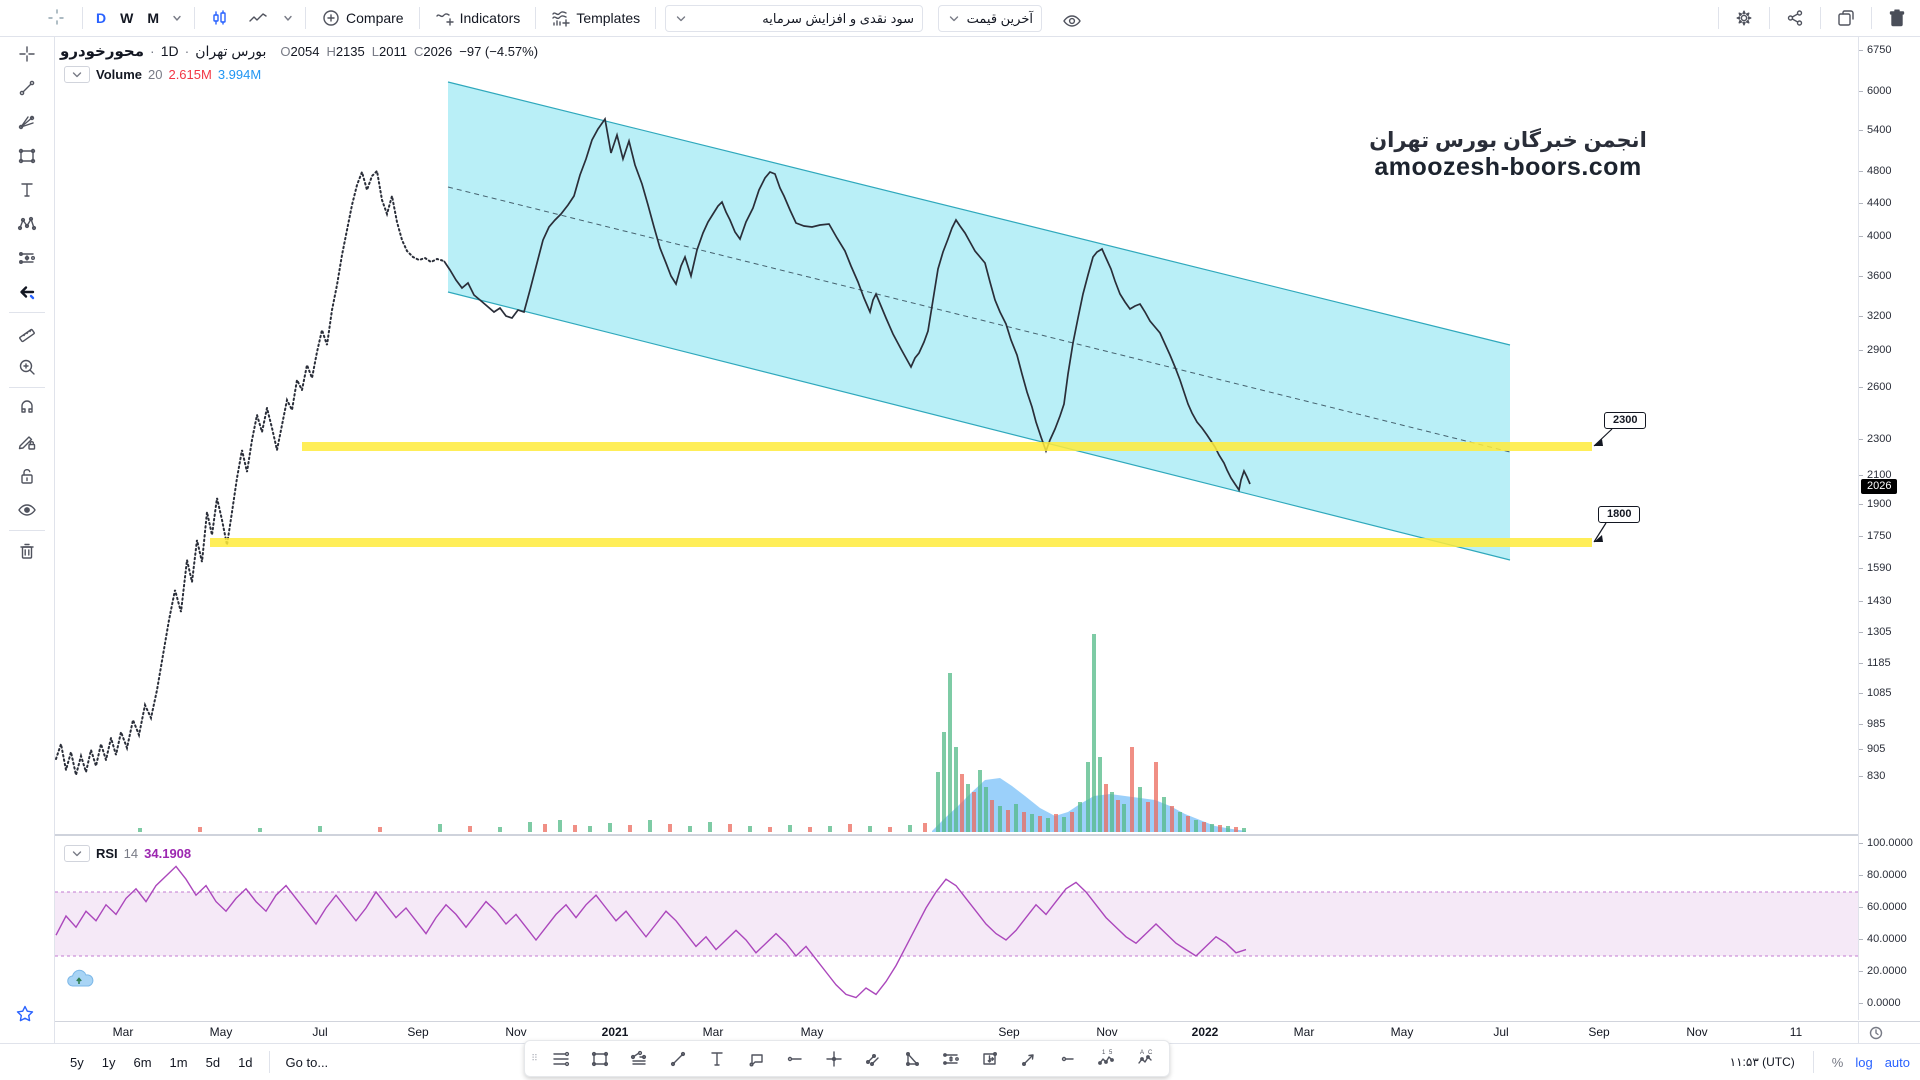  I want to click on text-tool-icon, so click(27, 190).